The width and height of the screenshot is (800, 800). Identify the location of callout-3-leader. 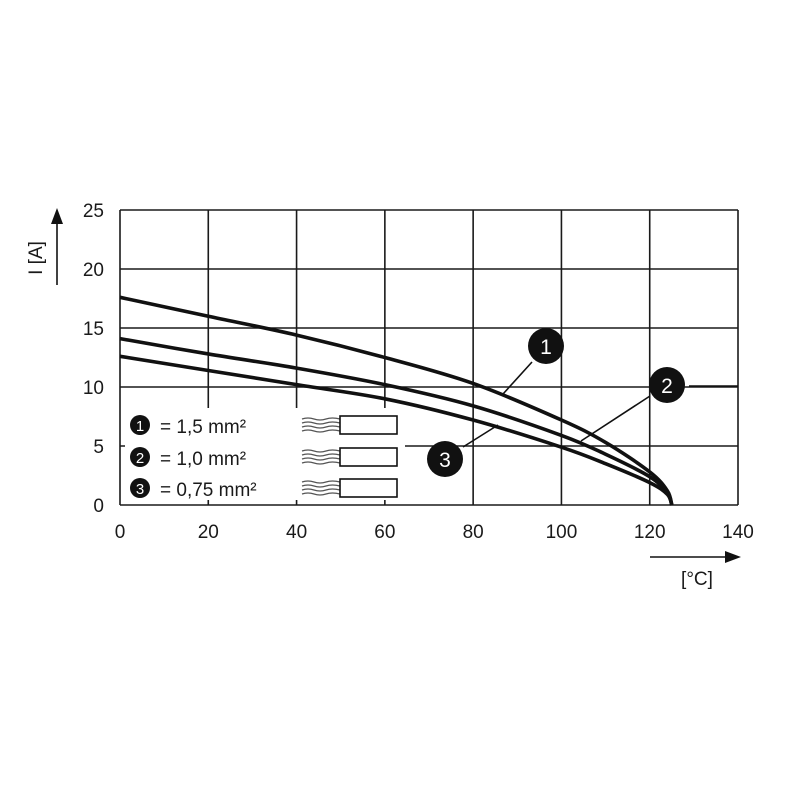
(480, 436).